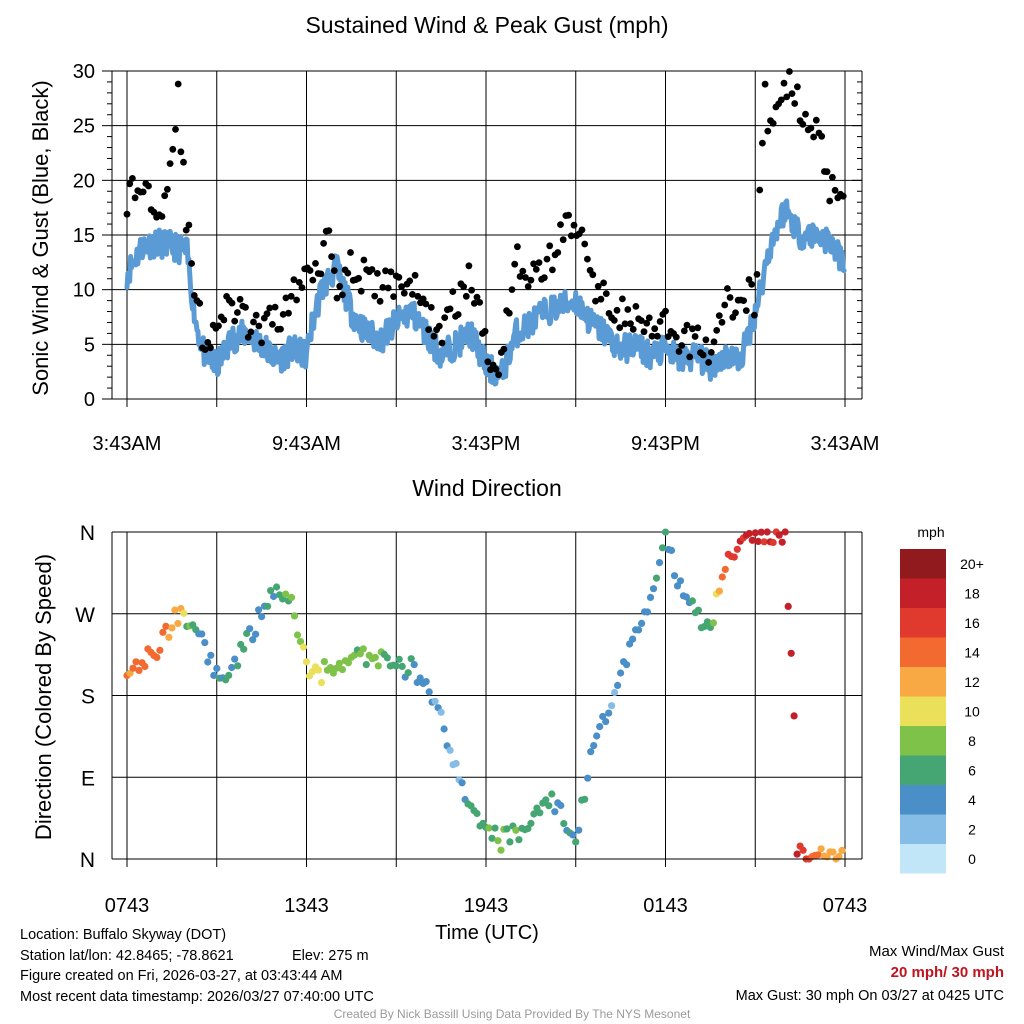 This screenshot has width=1024, height=1024. I want to click on legend-swatch, so click(923, 859).